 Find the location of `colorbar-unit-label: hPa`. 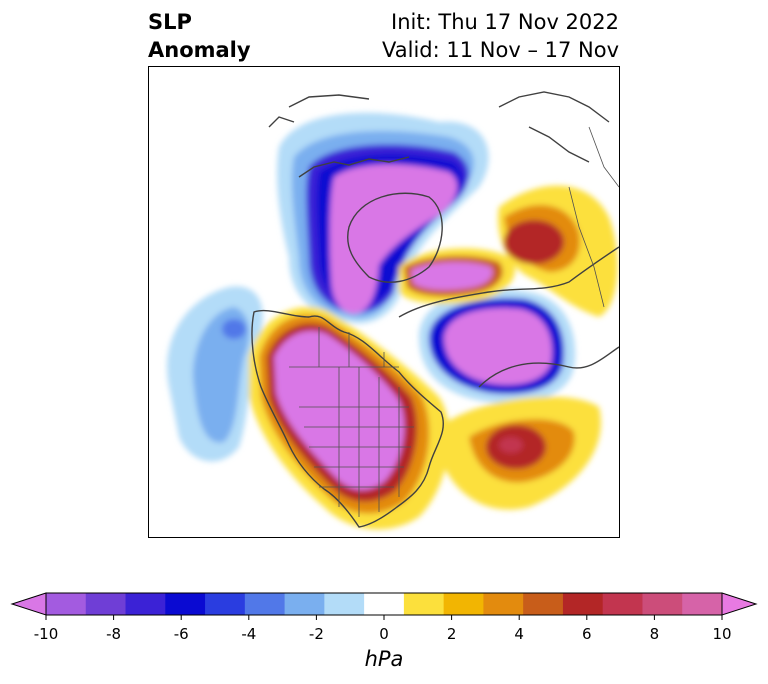

colorbar-unit-label: hPa is located at coordinates (384, 659).